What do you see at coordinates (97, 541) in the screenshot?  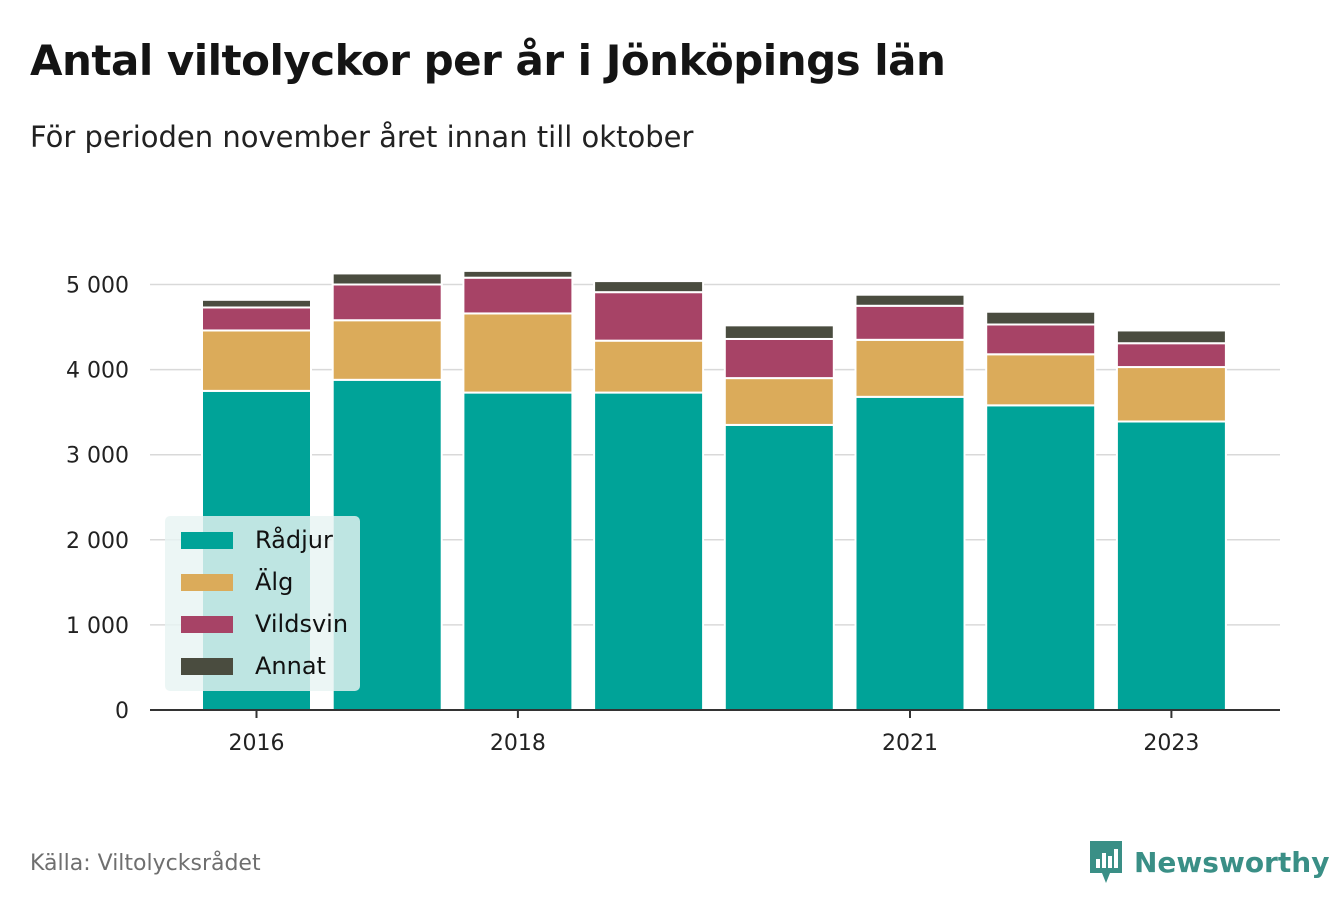 I see `y-tick-label: 2 000` at bounding box center [97, 541].